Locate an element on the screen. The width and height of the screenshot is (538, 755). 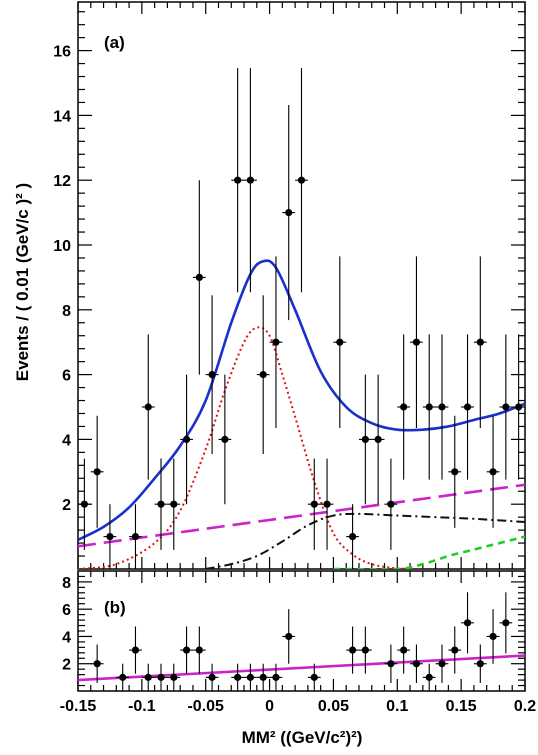
panel-b-frame is located at coordinates (301, 631).